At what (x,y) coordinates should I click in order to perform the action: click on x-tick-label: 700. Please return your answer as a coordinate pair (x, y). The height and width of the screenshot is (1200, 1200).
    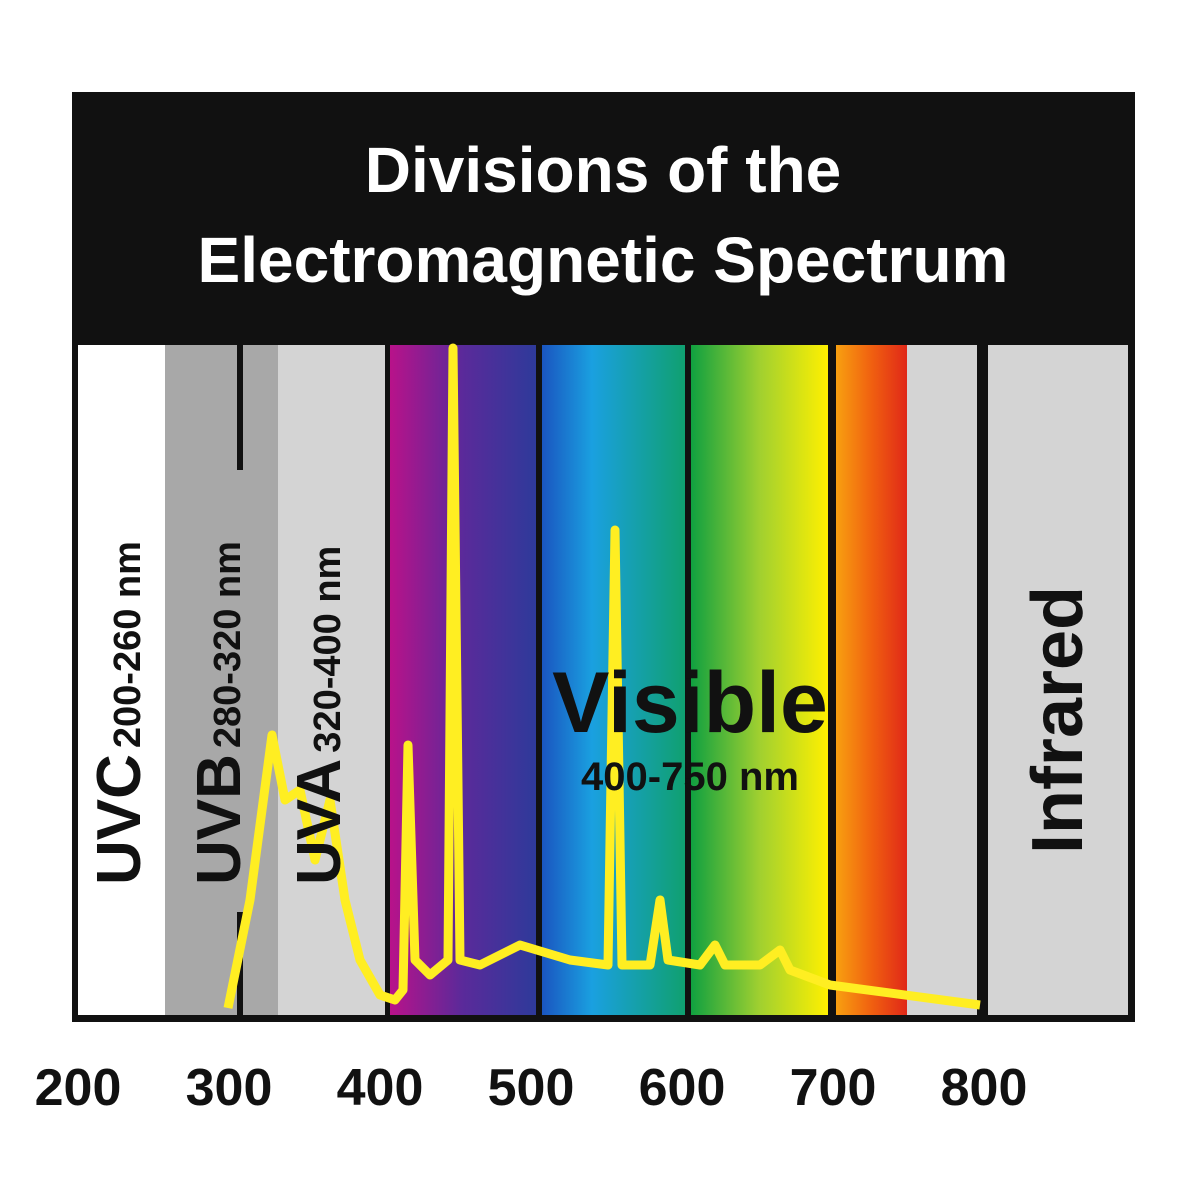
    Looking at the image, I should click on (833, 1088).